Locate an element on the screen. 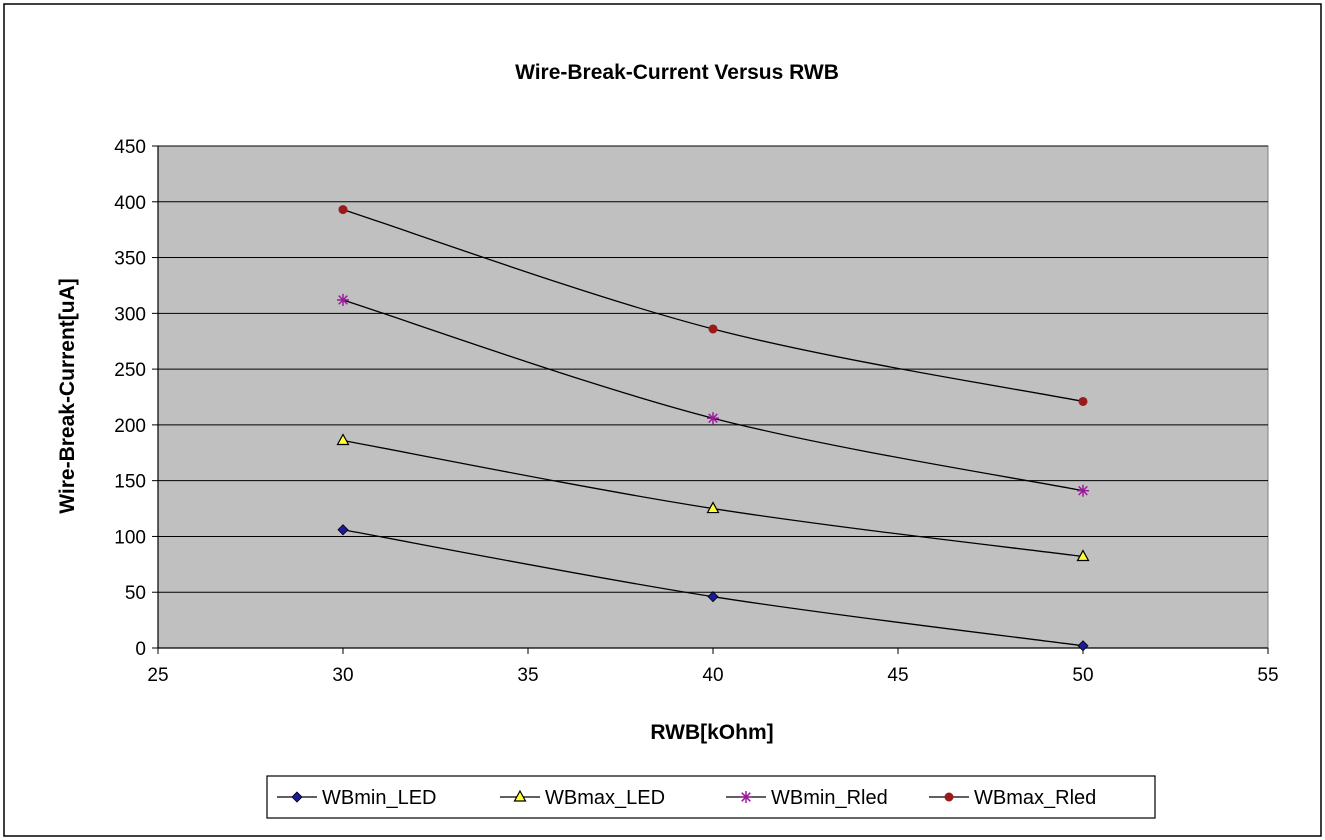 The image size is (1325, 840). x-tick-label: 25 is located at coordinates (157, 675).